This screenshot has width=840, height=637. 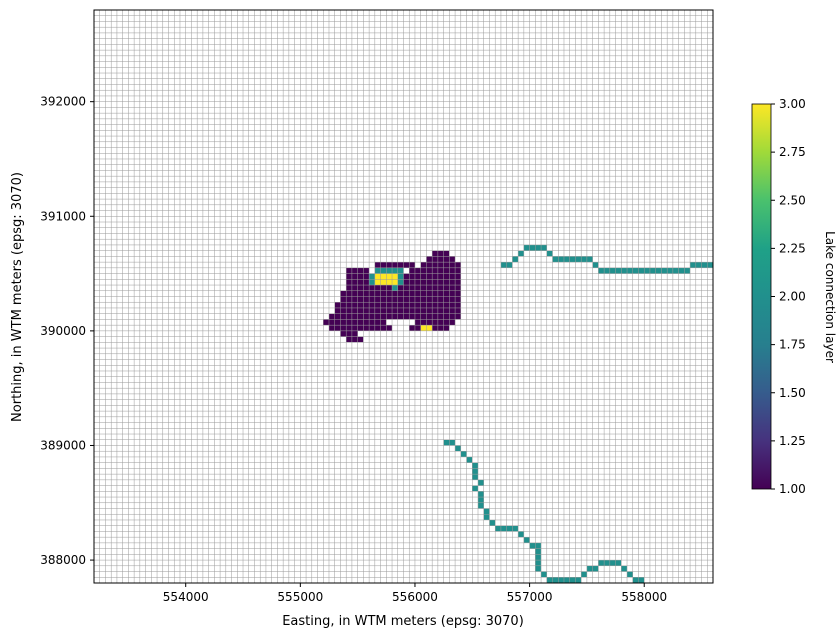 What do you see at coordinates (300, 597) in the screenshot?
I see `x-tick-label: 555000` at bounding box center [300, 597].